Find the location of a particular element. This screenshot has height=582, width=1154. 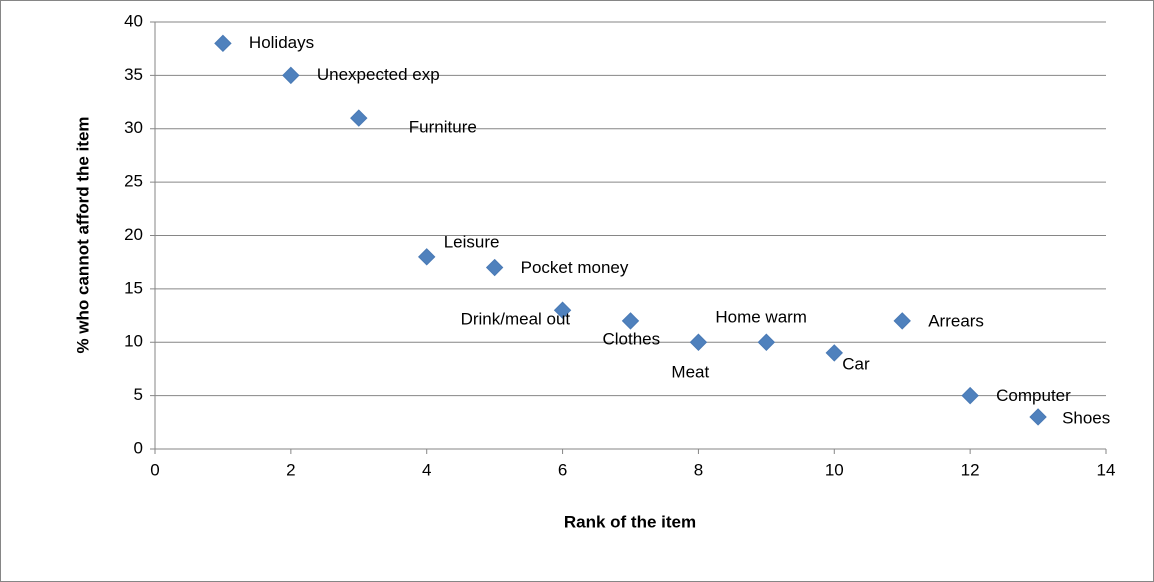

point-label: Car is located at coordinates (856, 363).